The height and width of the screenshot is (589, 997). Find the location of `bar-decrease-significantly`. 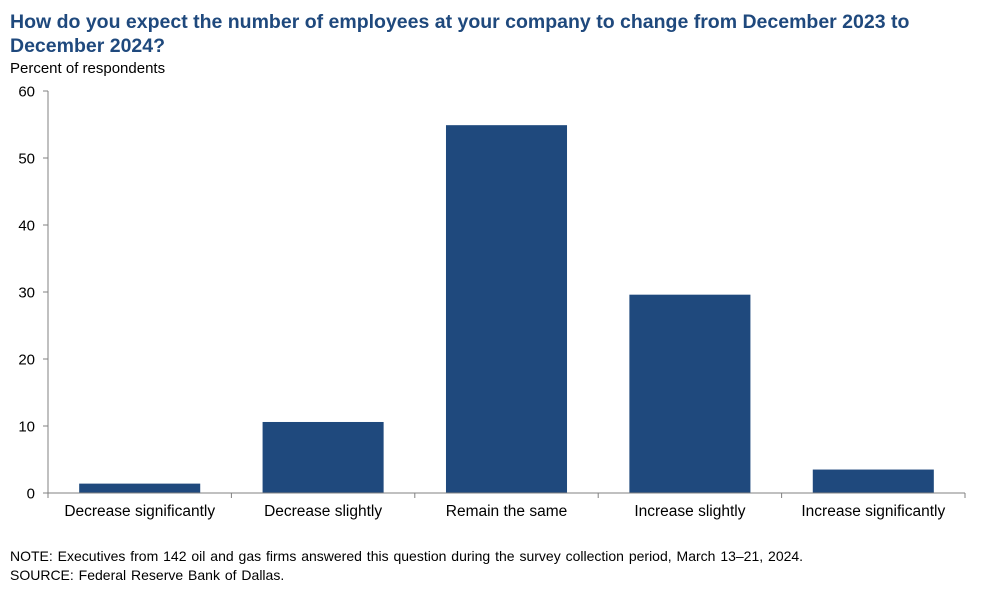

bar-decrease-significantly is located at coordinates (140, 488).